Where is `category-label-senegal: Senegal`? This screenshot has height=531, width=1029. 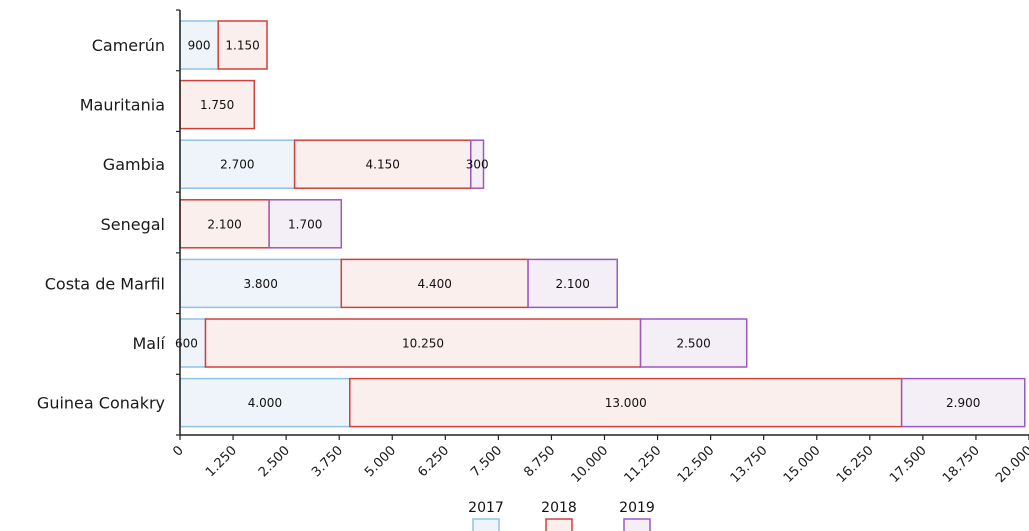
category-label-senegal: Senegal is located at coordinates (133, 224).